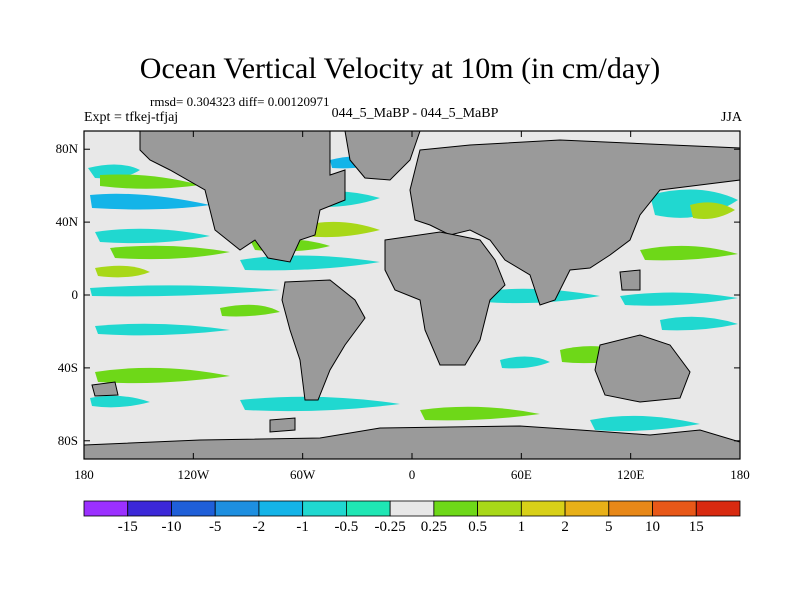 The height and width of the screenshot is (600, 800). Describe the element at coordinates (240, 101) in the screenshot. I see `stats-line: rmsd= 0.304323 diff= 0.00120971` at that location.